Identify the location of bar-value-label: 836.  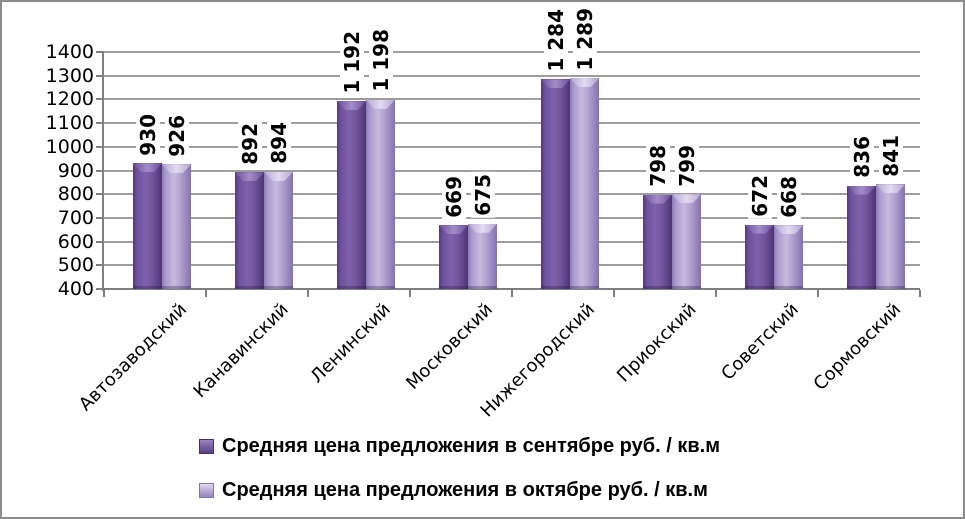
(861, 156).